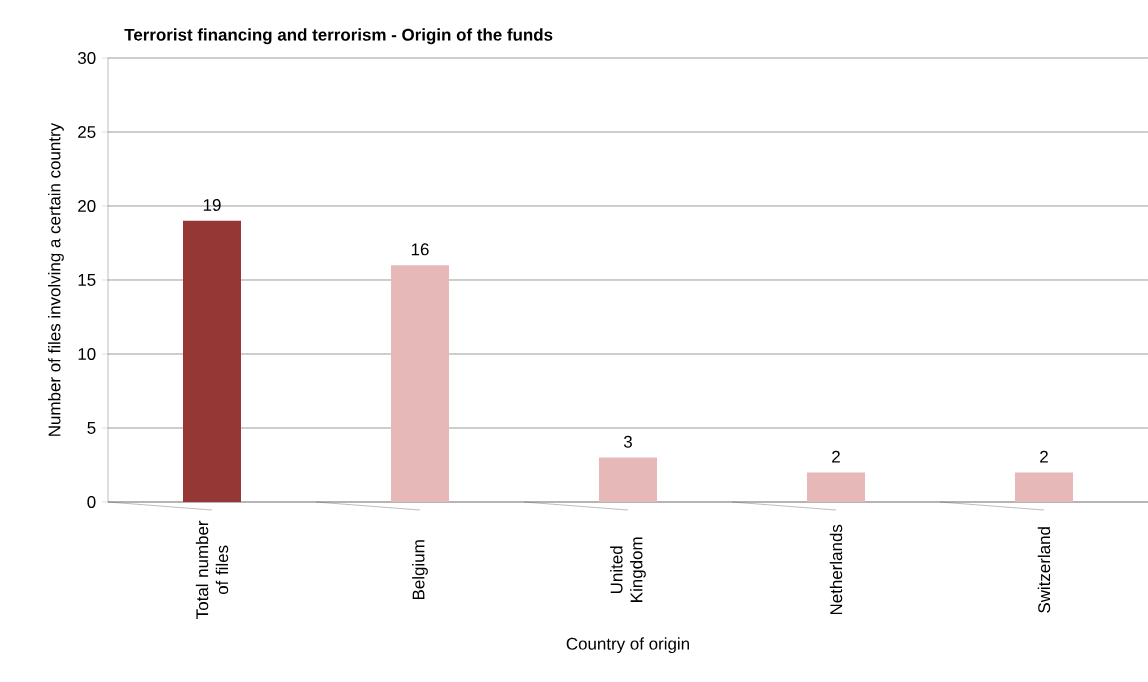 This screenshot has height=682, width=1148. What do you see at coordinates (56, 279) in the screenshot?
I see `y-axis-title: Number of files involving a certain country` at bounding box center [56, 279].